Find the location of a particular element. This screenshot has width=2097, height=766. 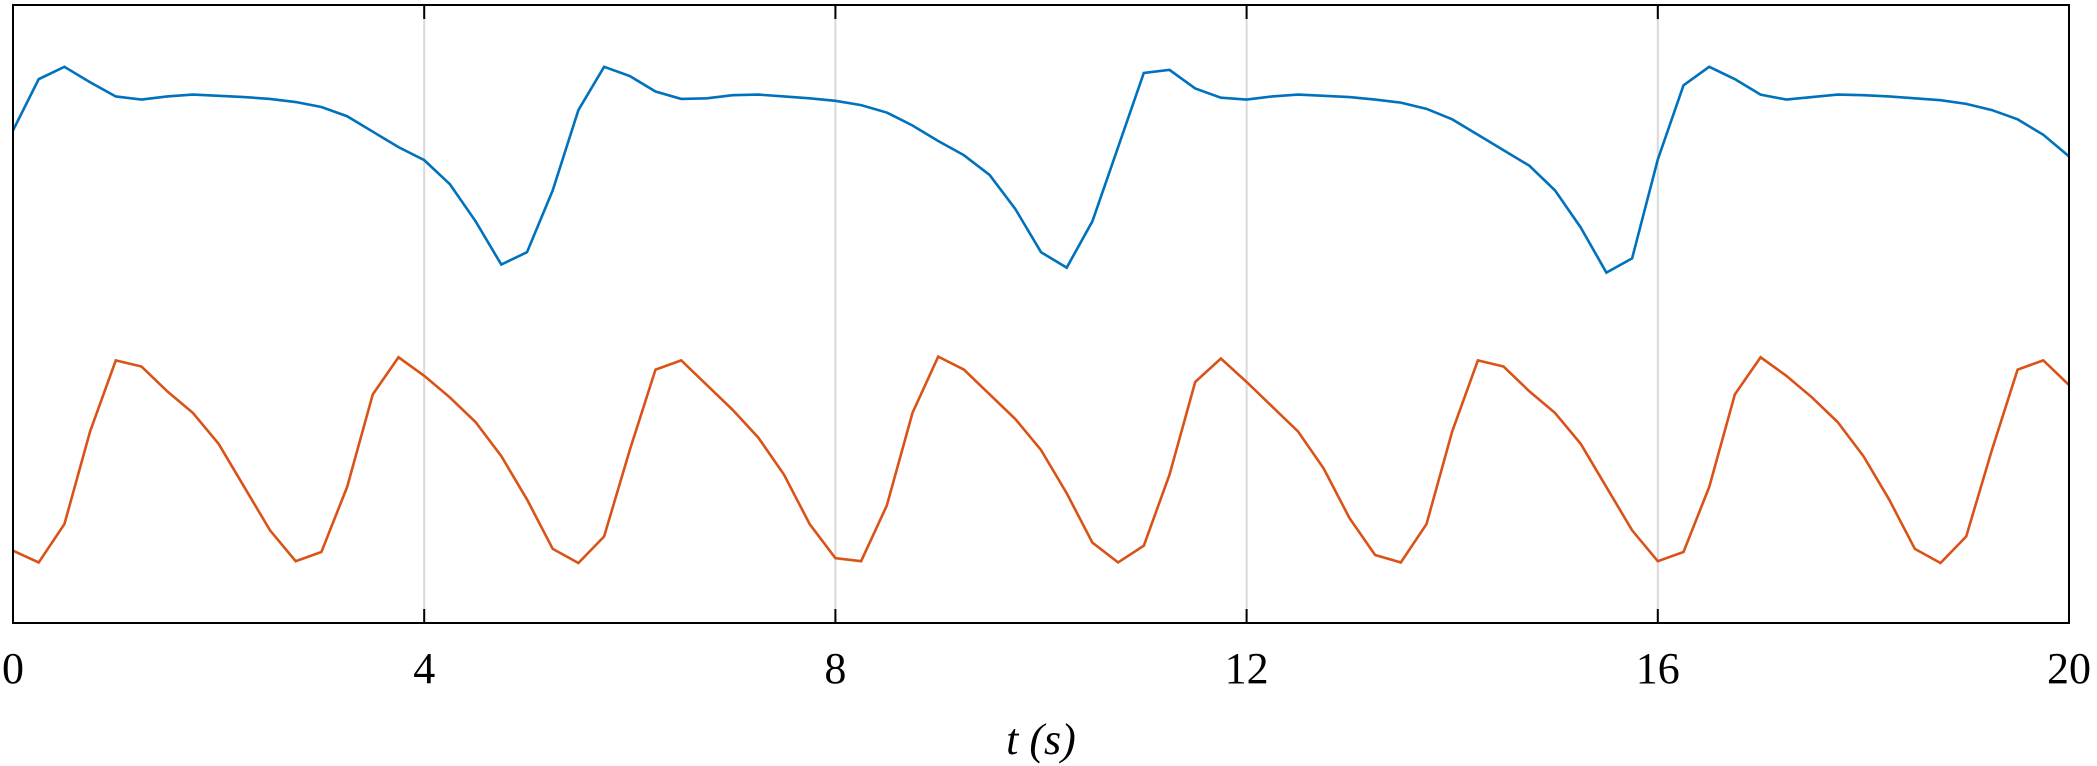

x-tick-label: 12 is located at coordinates (1247, 668).